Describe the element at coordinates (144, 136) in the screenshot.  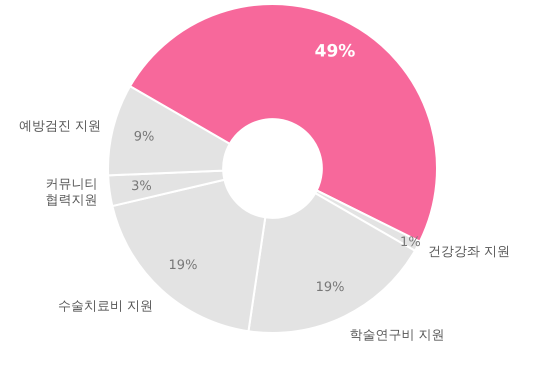
I see `data-label: 9%` at that location.